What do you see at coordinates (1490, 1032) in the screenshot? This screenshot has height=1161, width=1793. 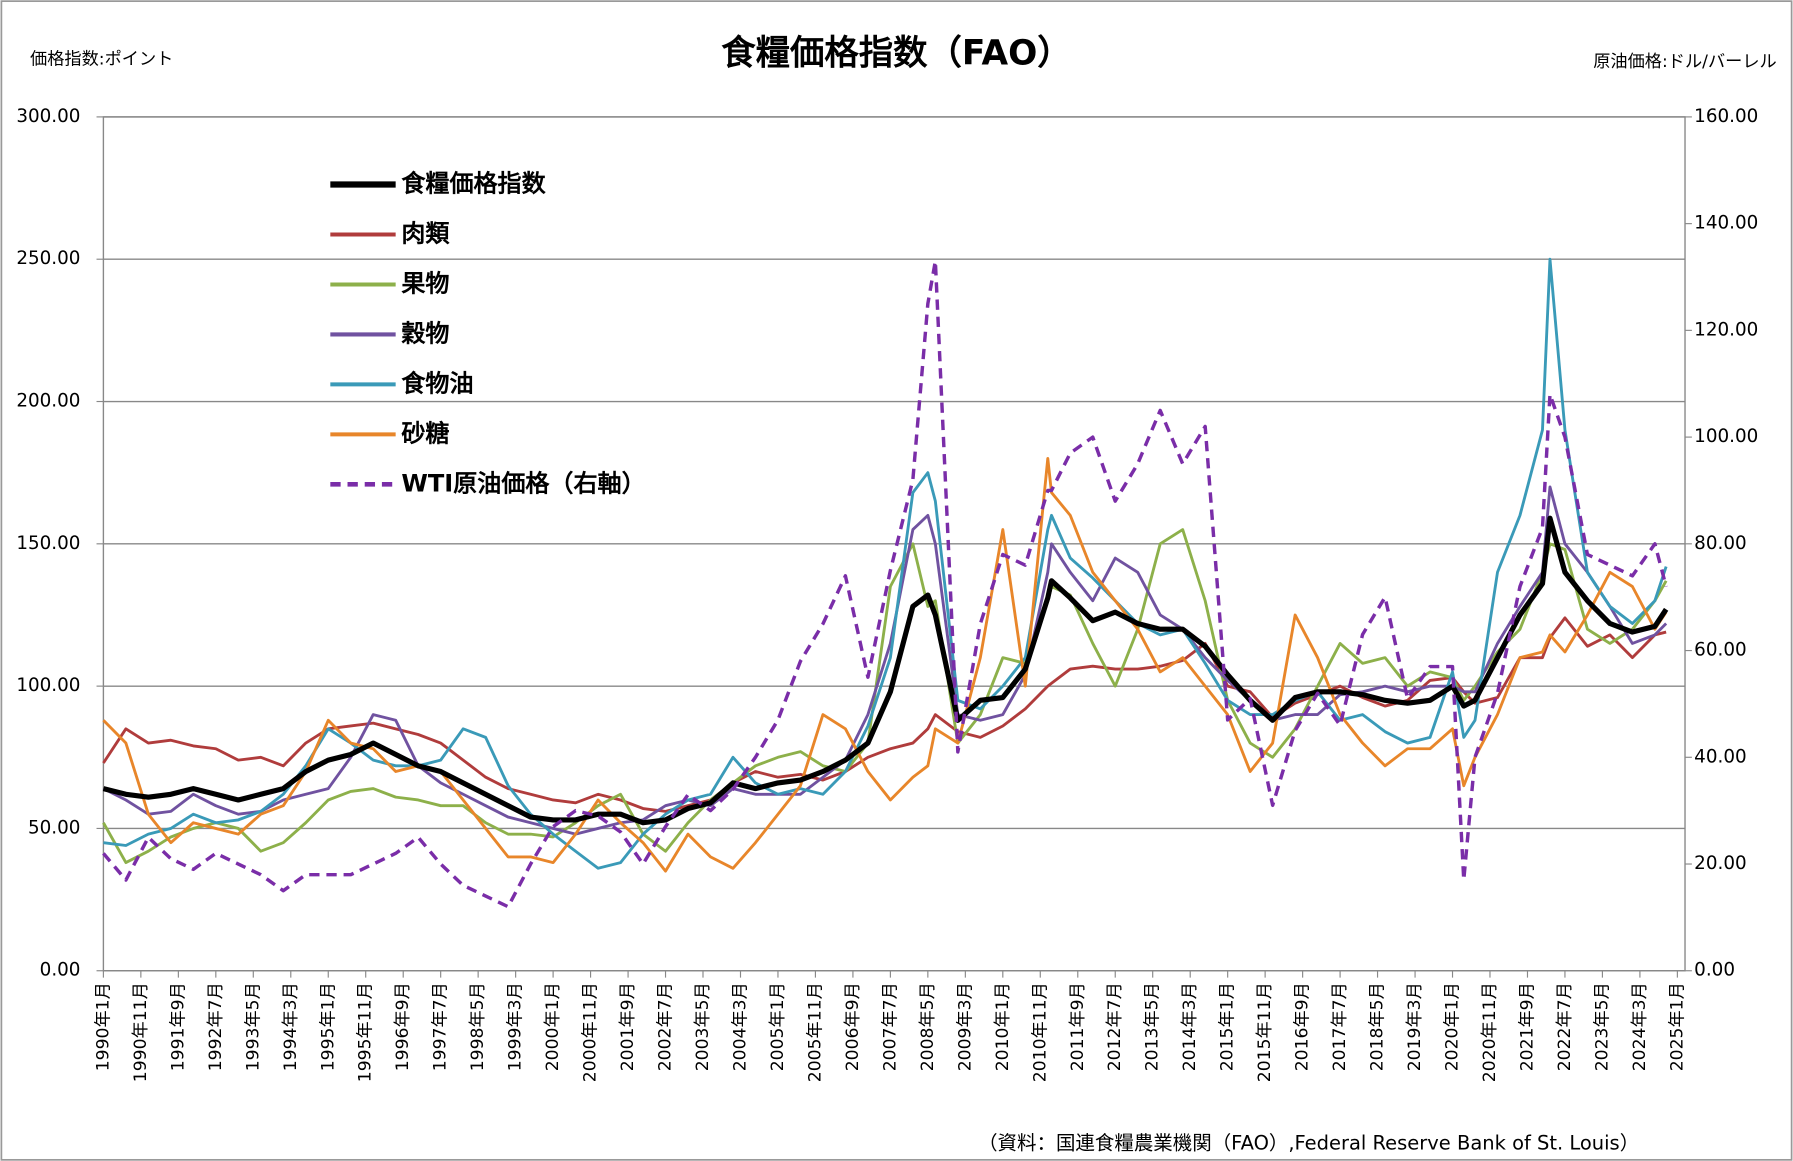 I see `x-tick-label: 2020年11月` at bounding box center [1490, 1032].